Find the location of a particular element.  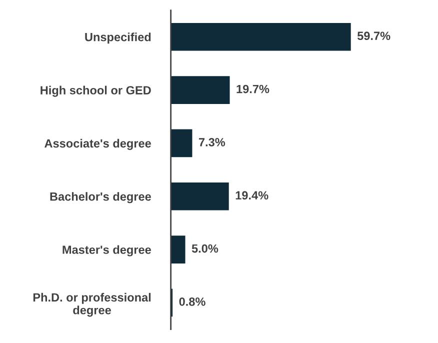

data-label: 0.8% is located at coordinates (192, 302).